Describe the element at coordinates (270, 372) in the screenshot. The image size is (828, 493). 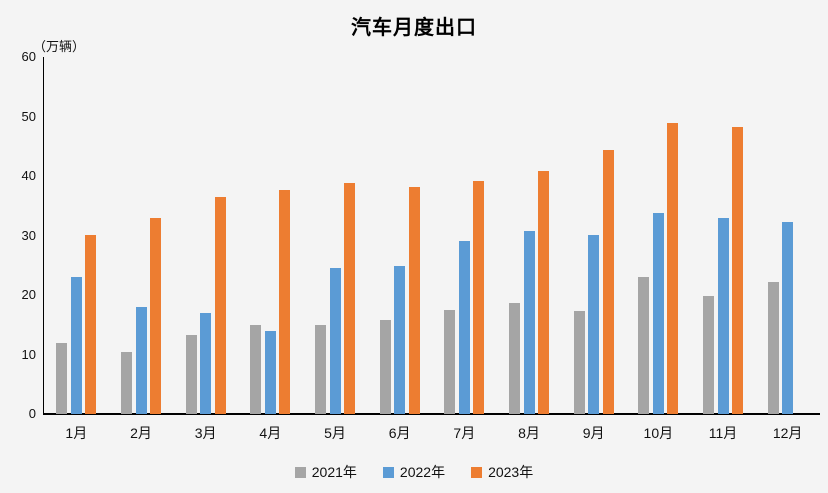
I see `bar-2022年-4月` at that location.